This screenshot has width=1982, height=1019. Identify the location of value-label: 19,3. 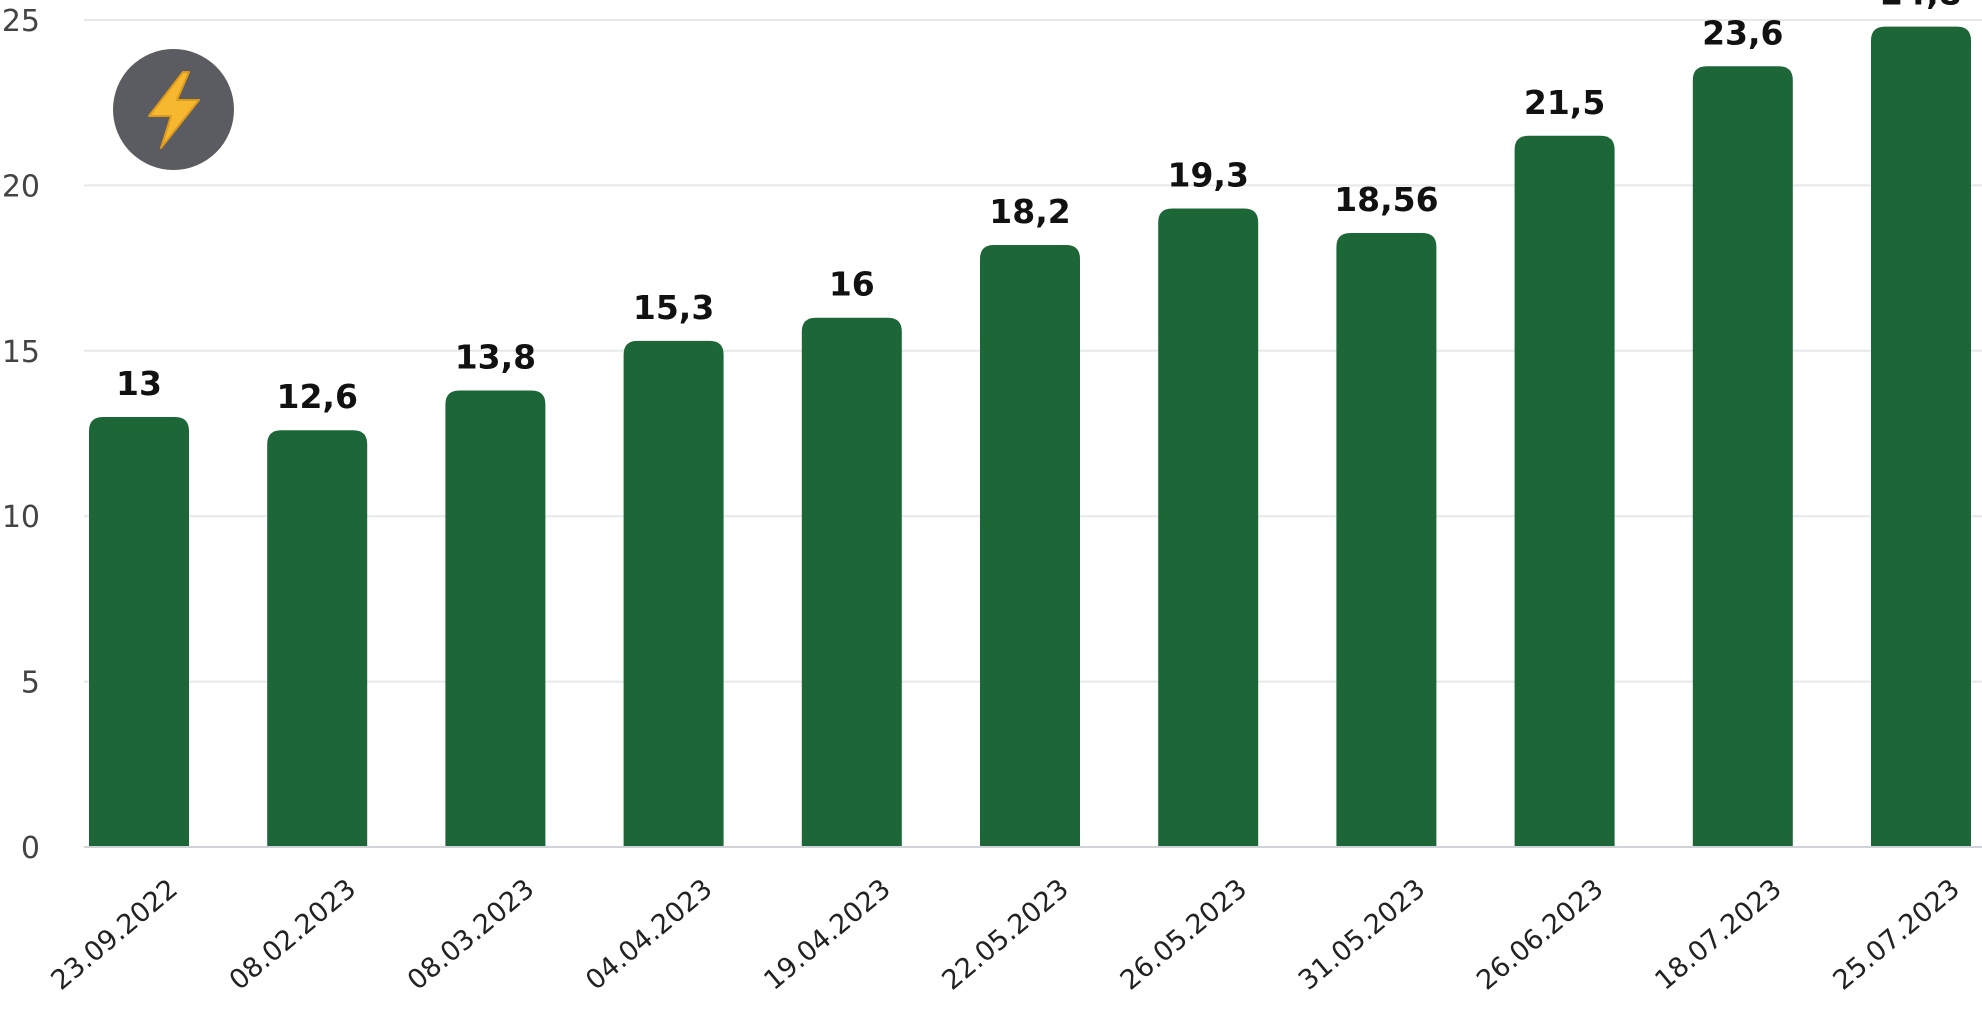
(1207, 175).